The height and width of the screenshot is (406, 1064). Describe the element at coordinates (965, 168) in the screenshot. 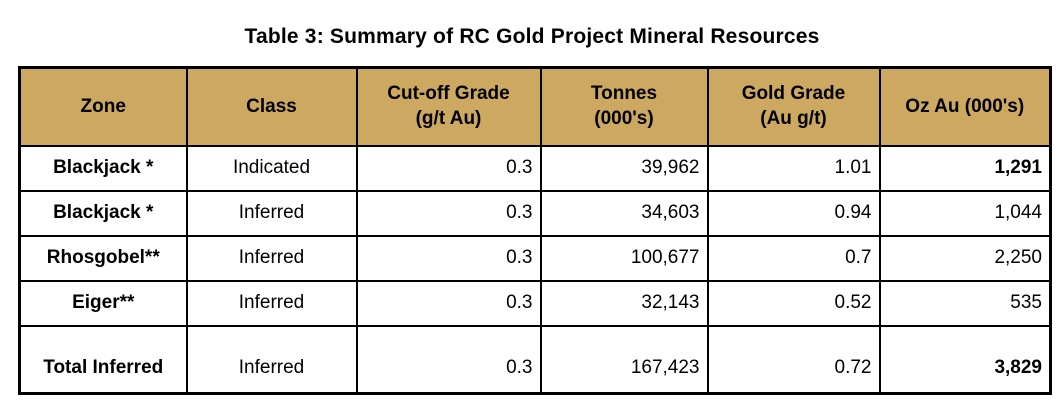

I see `oz-au-cell: 1,291` at that location.